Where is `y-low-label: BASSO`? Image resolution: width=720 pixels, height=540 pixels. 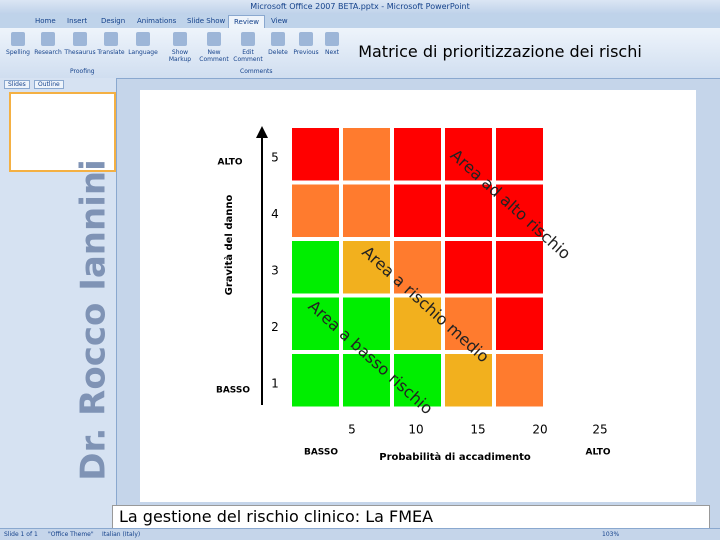
y-low-label: BASSO is located at coordinates (233, 391).